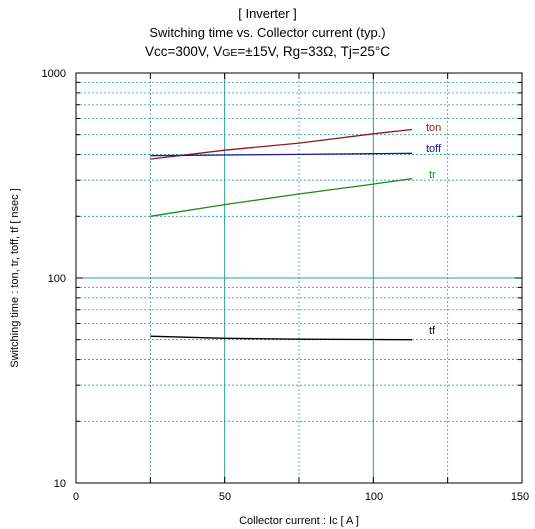 The height and width of the screenshot is (529, 535). I want to click on x-tick-label-100: 100, so click(374, 497).